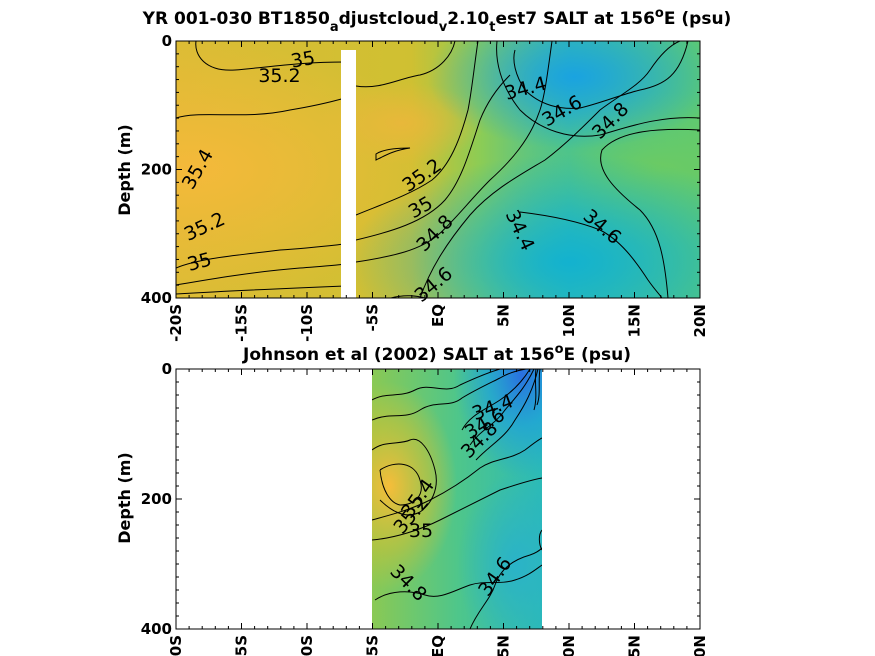 Image resolution: width=875 pixels, height=656 pixels. I want to click on bottom-chart-title: Johnson et al (2002) SALT at 156oE (psu), so click(436, 353).